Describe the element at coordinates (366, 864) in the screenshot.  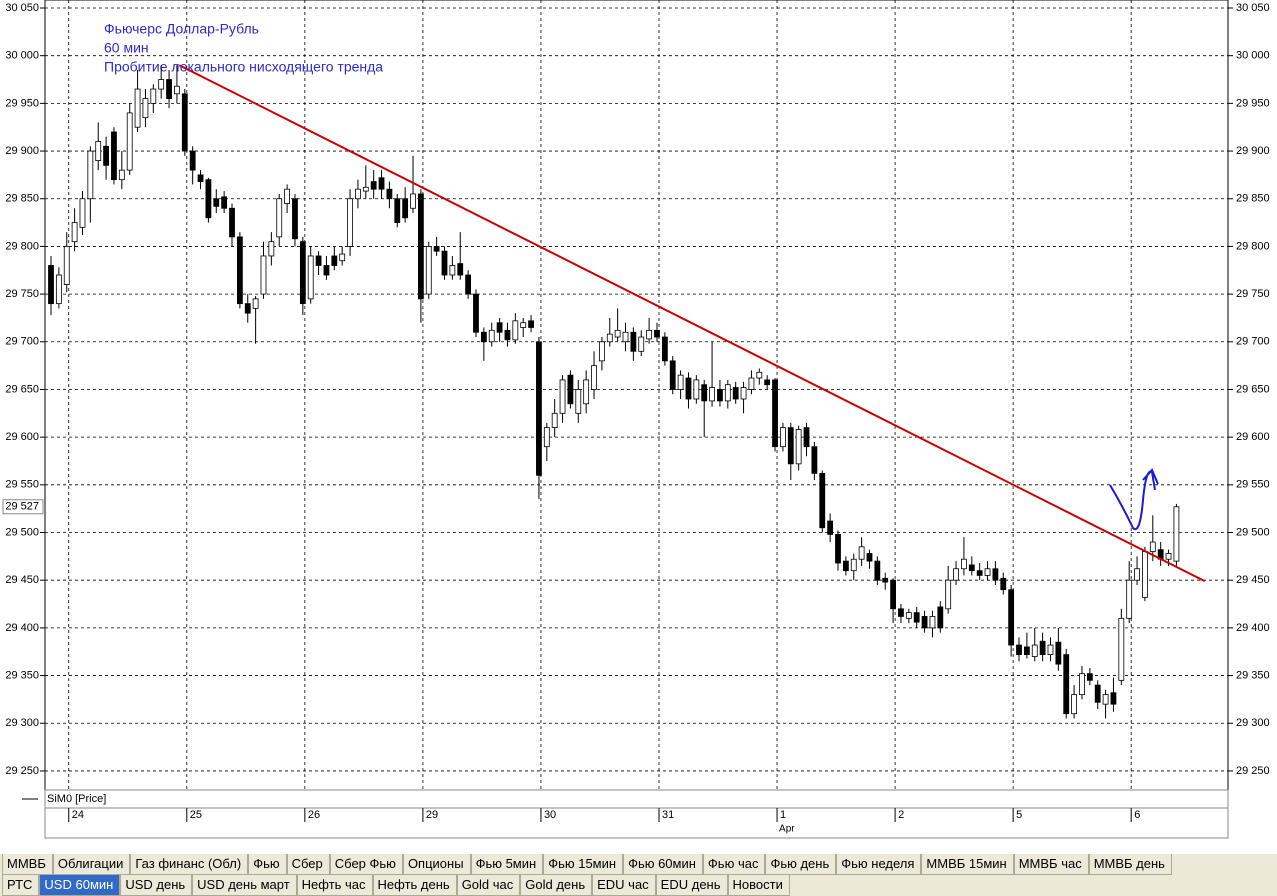
I see `tab: Сбер Фью` at that location.